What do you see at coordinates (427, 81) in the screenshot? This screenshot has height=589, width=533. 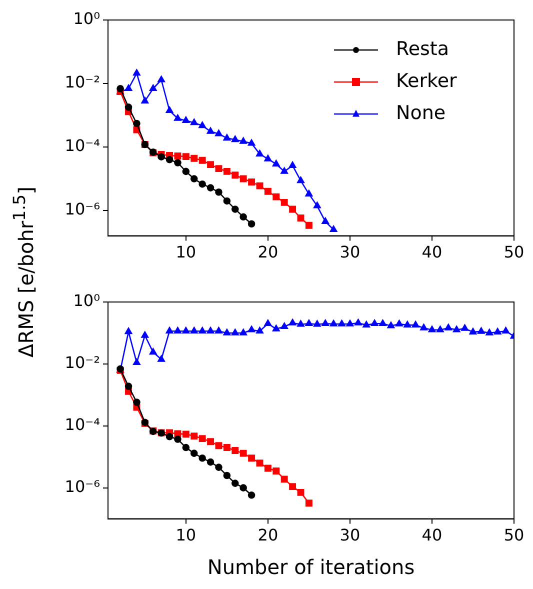 I see `legend-label: Kerker` at bounding box center [427, 81].